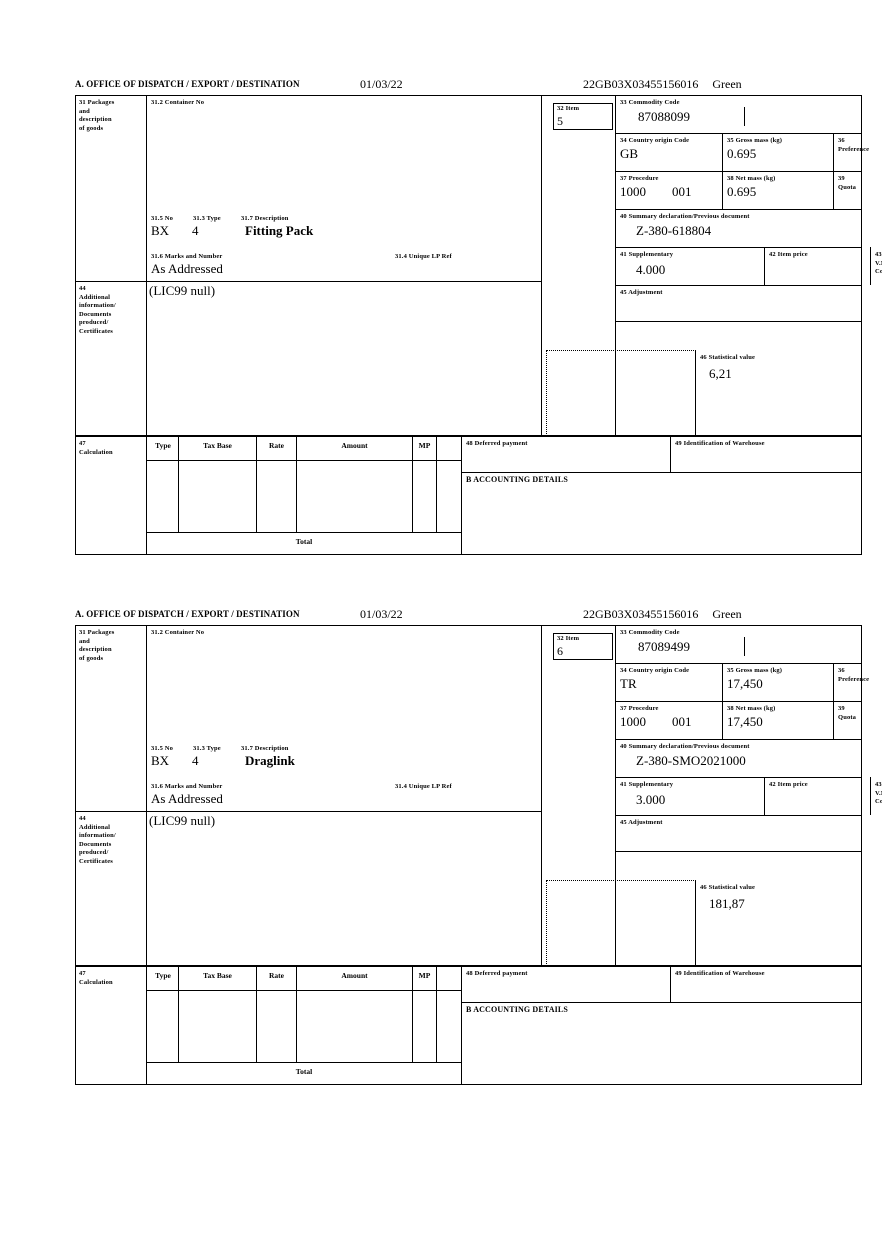  Describe the element at coordinates (639, 178) in the screenshot. I see `box-37-label: 37 Procedure` at that location.